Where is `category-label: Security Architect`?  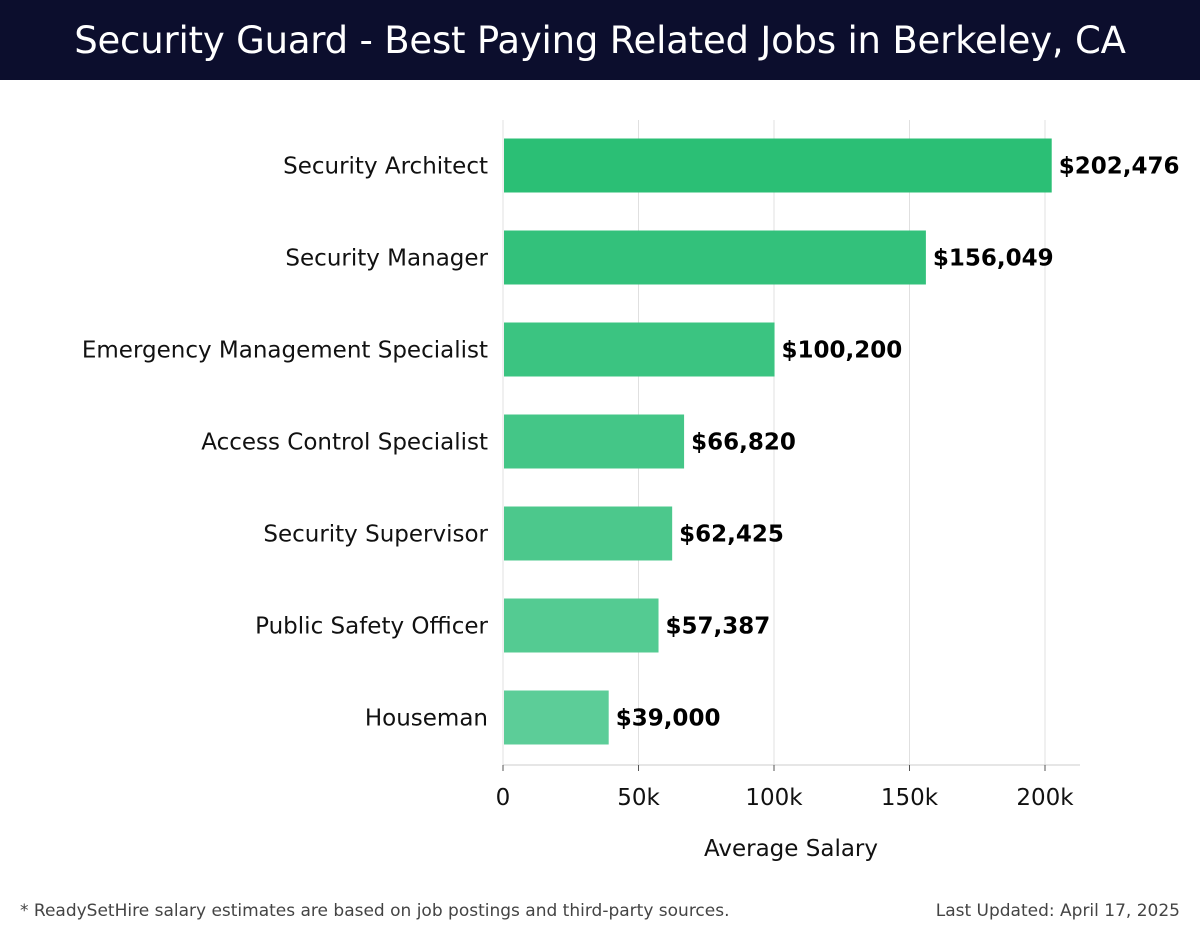
category-label: Security Architect is located at coordinates (385, 167).